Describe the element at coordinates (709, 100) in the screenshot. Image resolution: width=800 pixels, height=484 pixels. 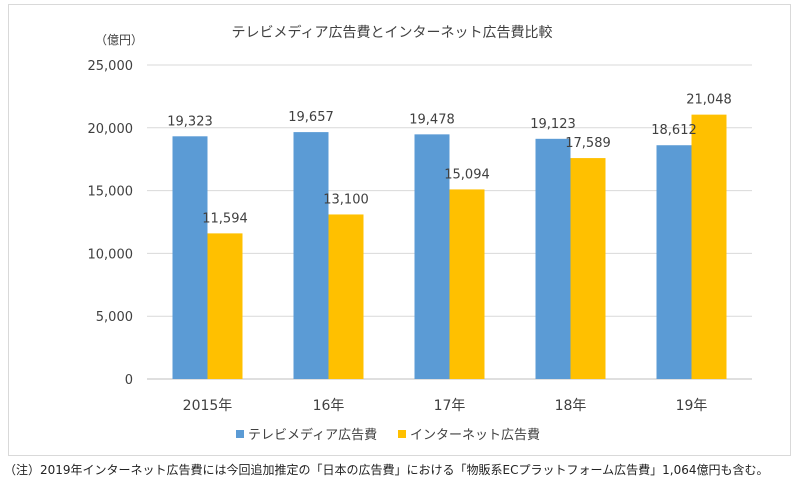
I see `data-label: 21,048` at that location.